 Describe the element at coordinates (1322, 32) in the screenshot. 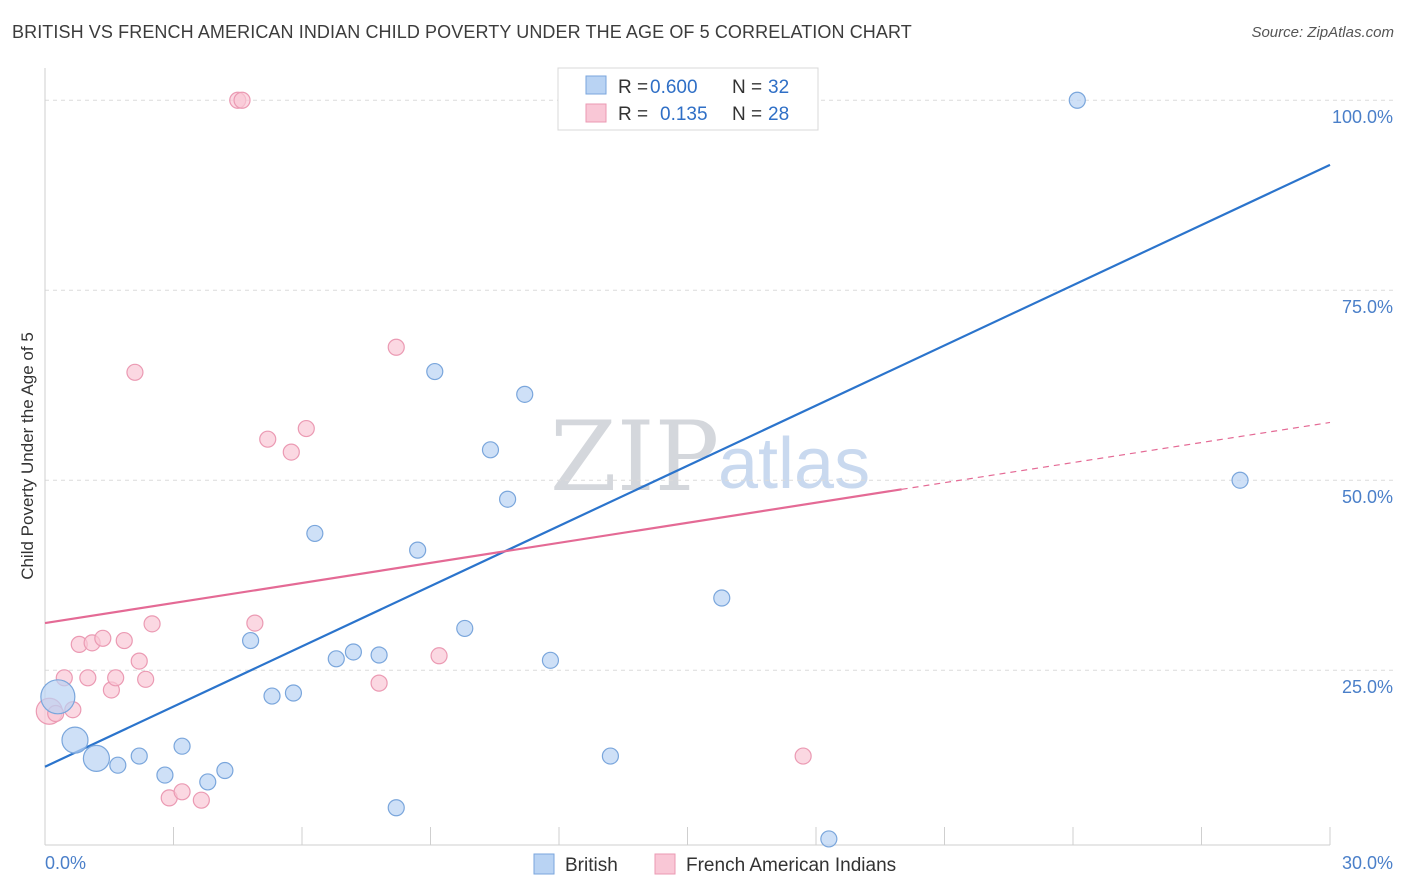

I see `source-credit: Source: ZipAtlas.com` at that location.